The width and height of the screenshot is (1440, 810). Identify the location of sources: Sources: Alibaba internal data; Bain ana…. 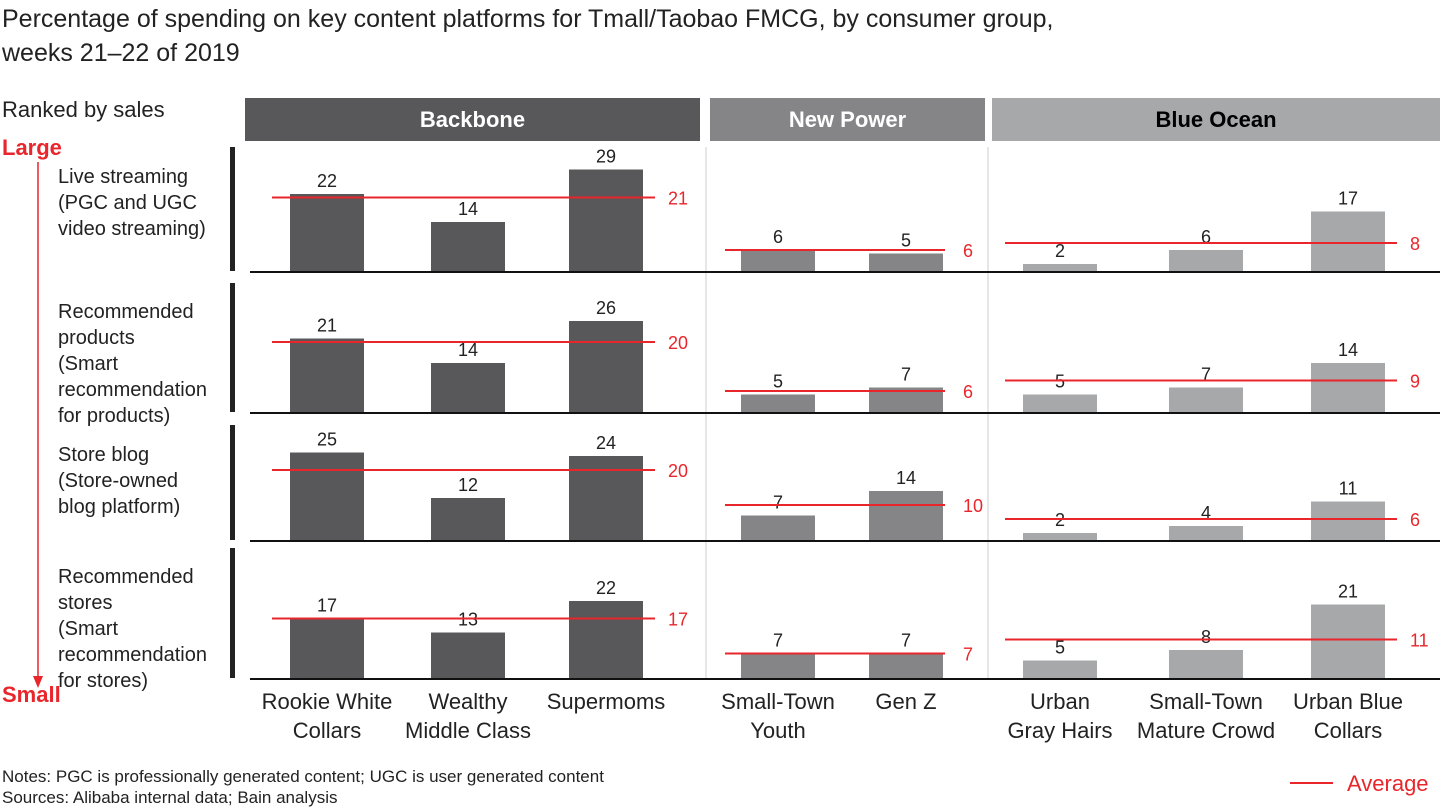
(169, 797).